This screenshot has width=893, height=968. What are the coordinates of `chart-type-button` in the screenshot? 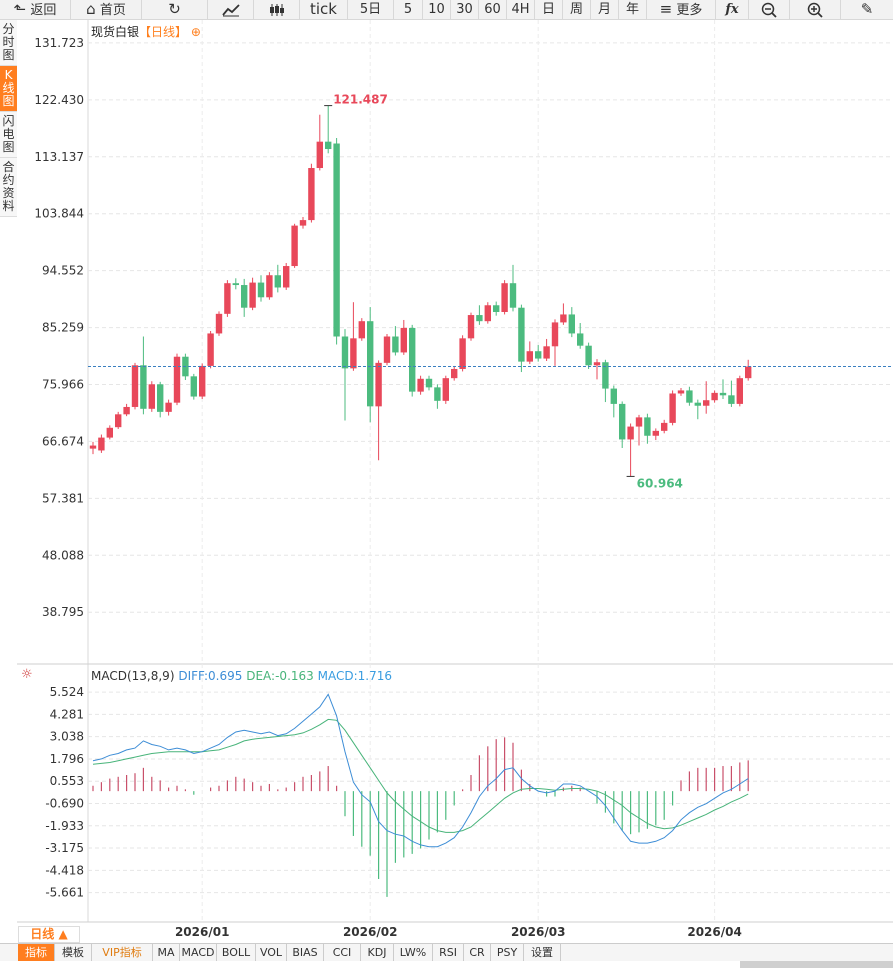 It's located at (231, 9).